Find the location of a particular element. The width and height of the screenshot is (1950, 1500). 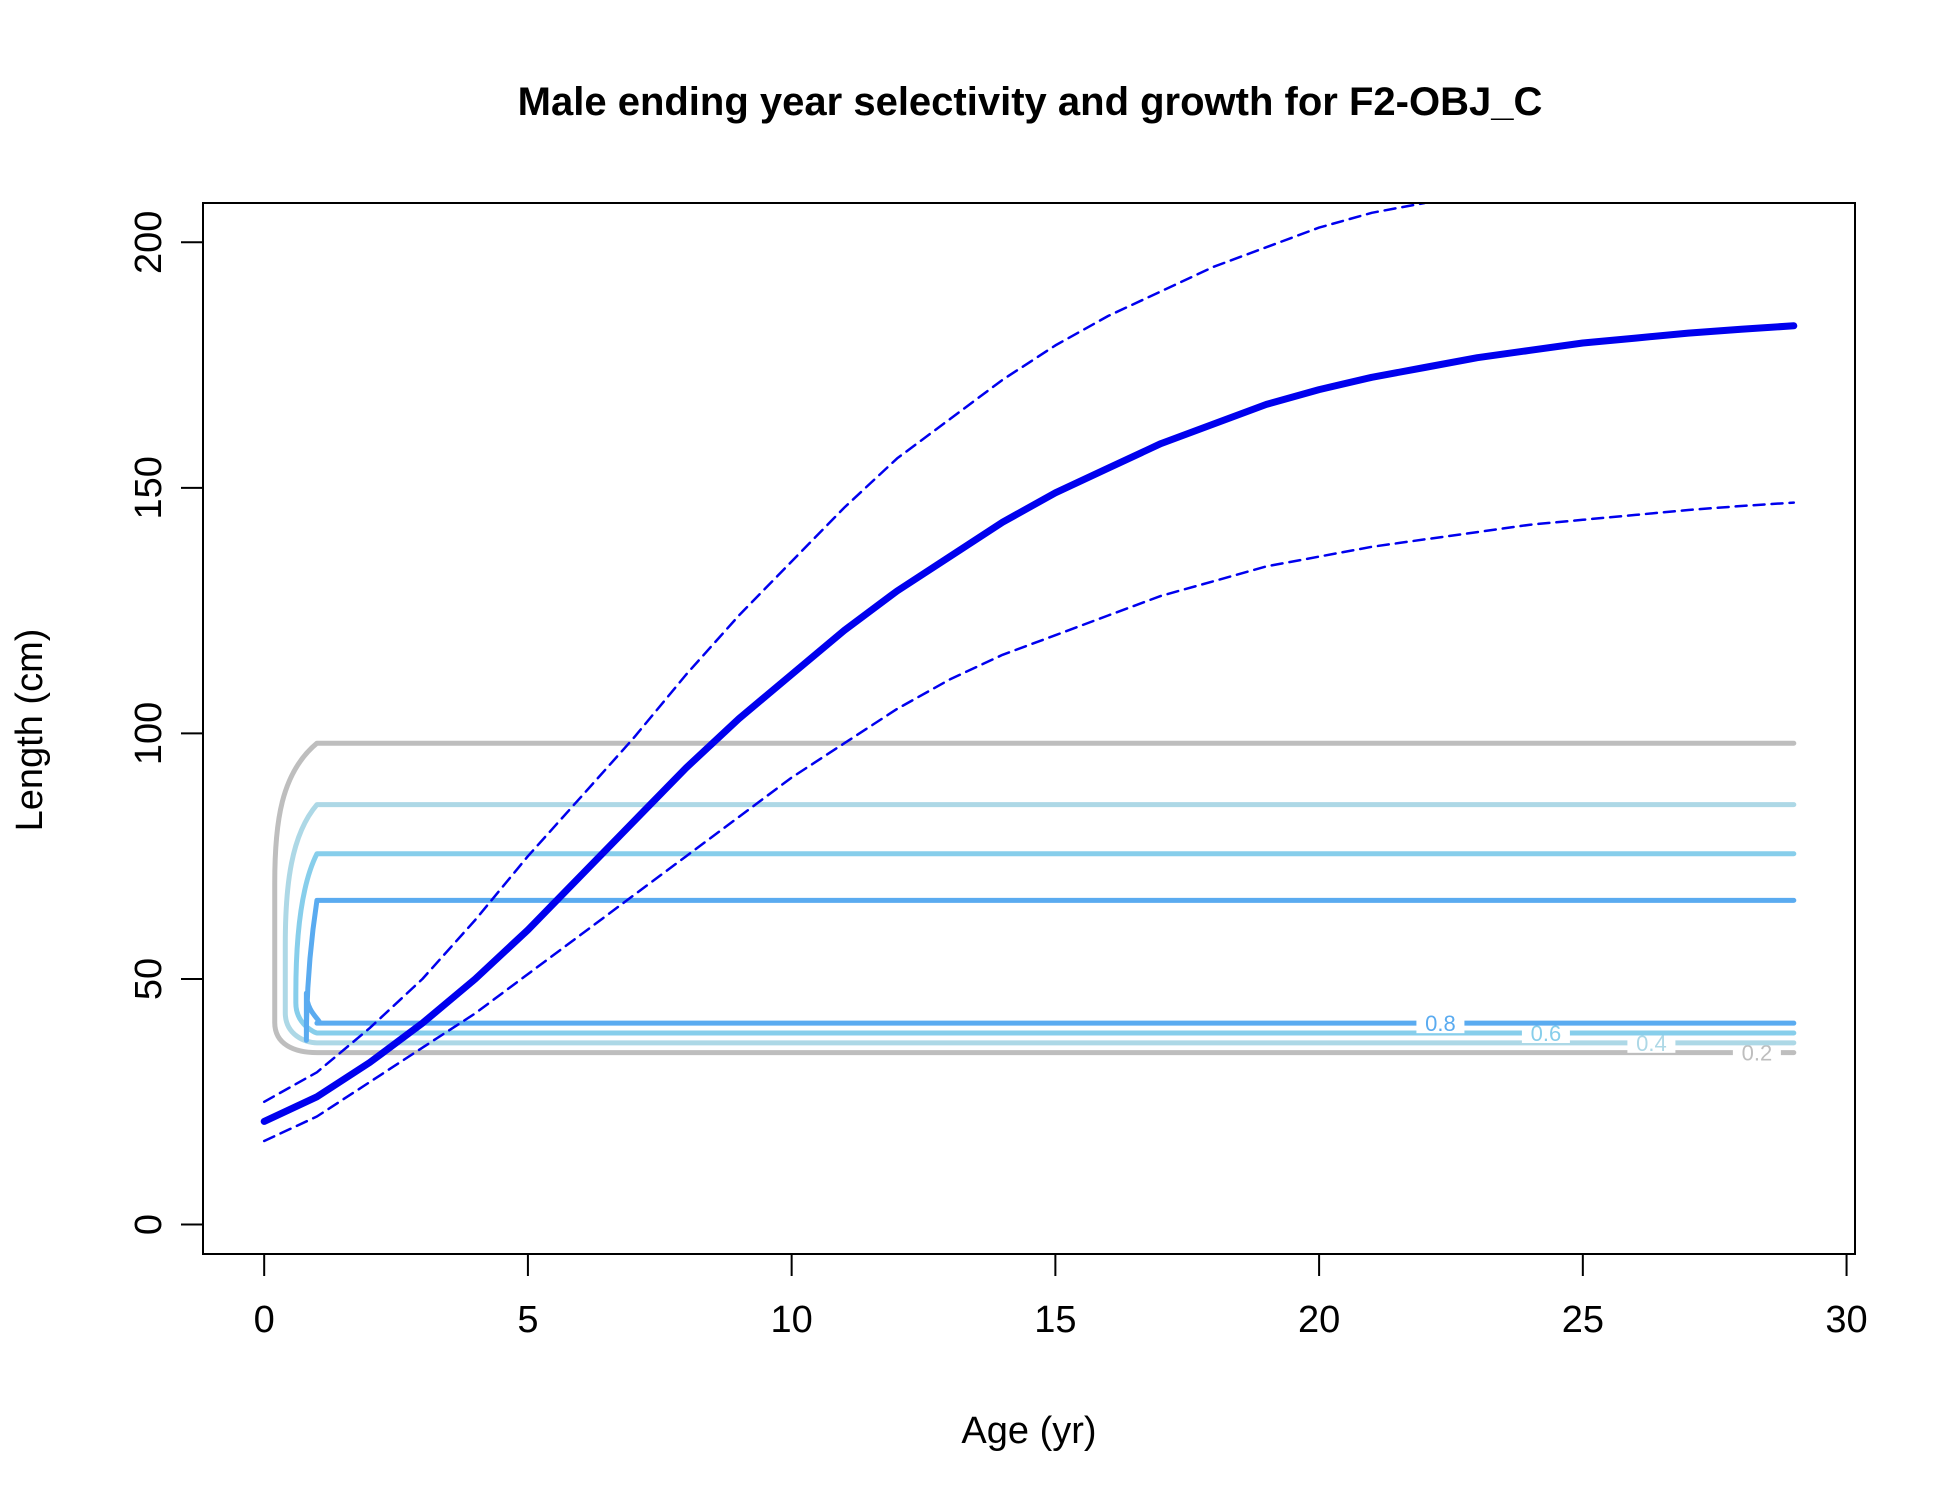

x-tick-label: 25 is located at coordinates (1583, 1320).